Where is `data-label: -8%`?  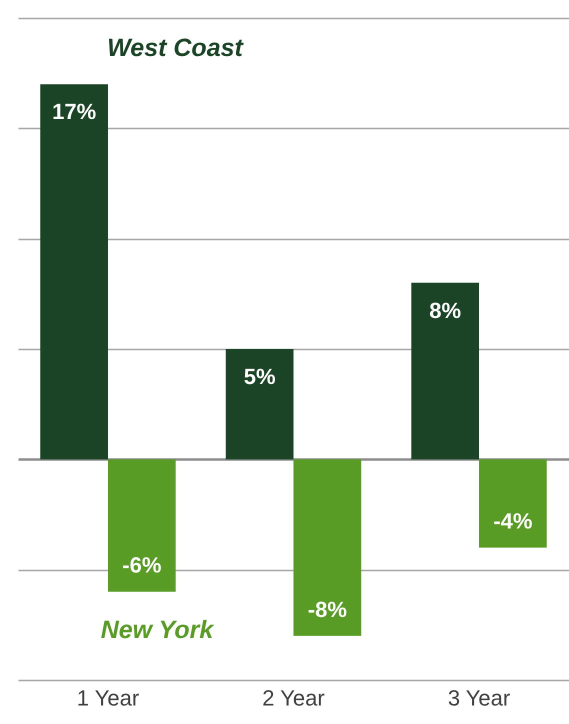 data-label: -8% is located at coordinates (327, 609).